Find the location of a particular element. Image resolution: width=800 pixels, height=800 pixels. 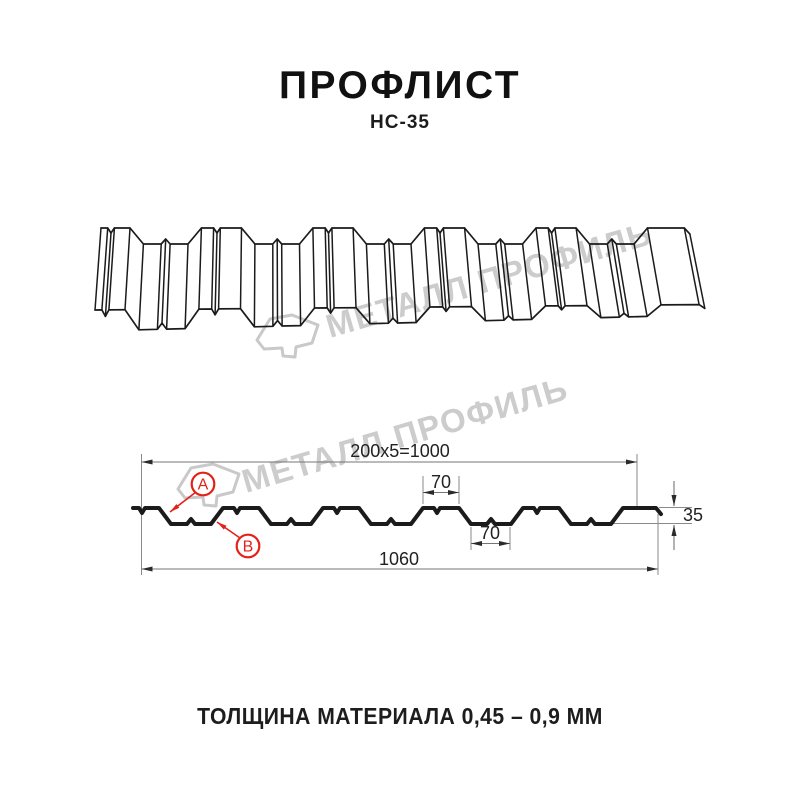

dim-valley-width-label: 70 is located at coordinates (490, 533).